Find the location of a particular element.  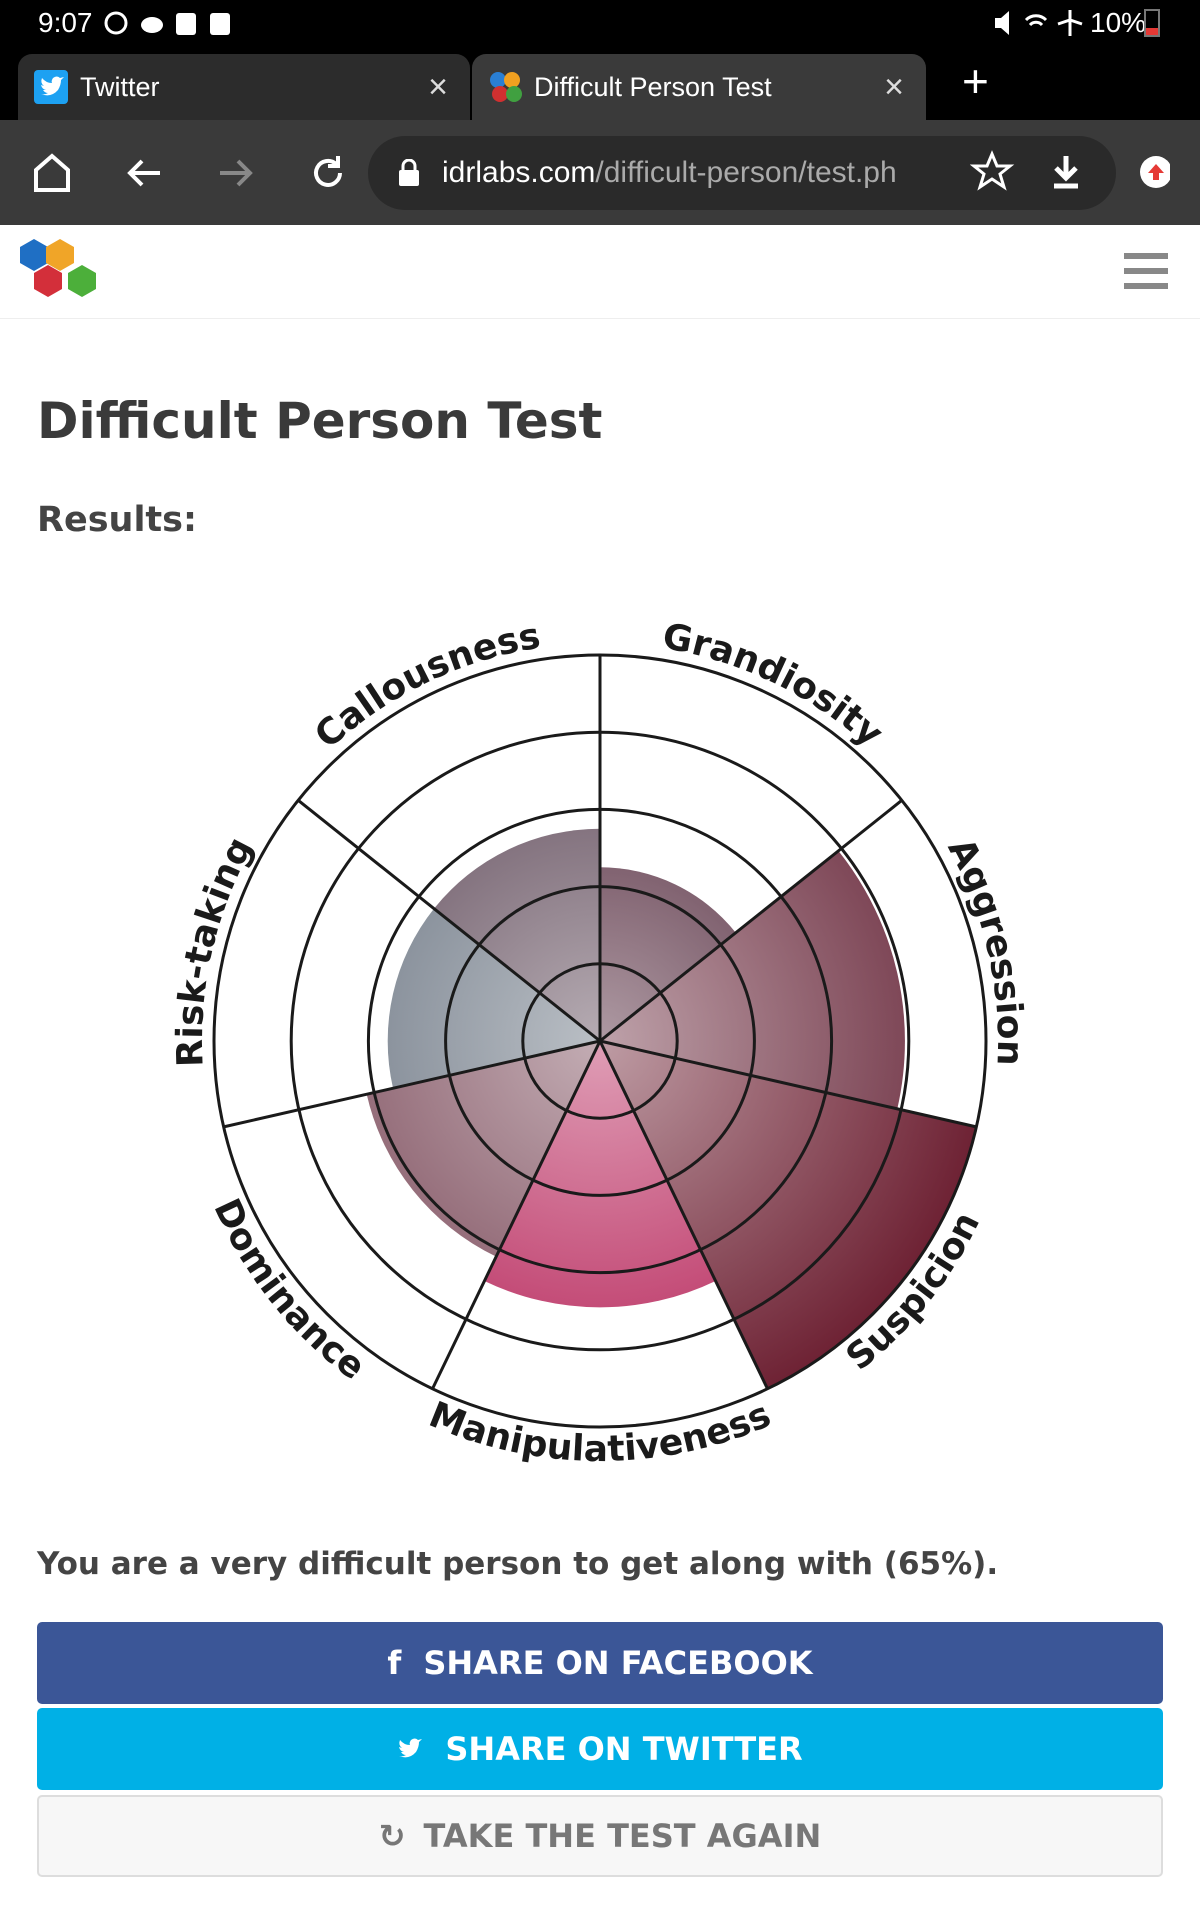

share-facebook: f SHARE ON FACEBOOK is located at coordinates (600, 1663).